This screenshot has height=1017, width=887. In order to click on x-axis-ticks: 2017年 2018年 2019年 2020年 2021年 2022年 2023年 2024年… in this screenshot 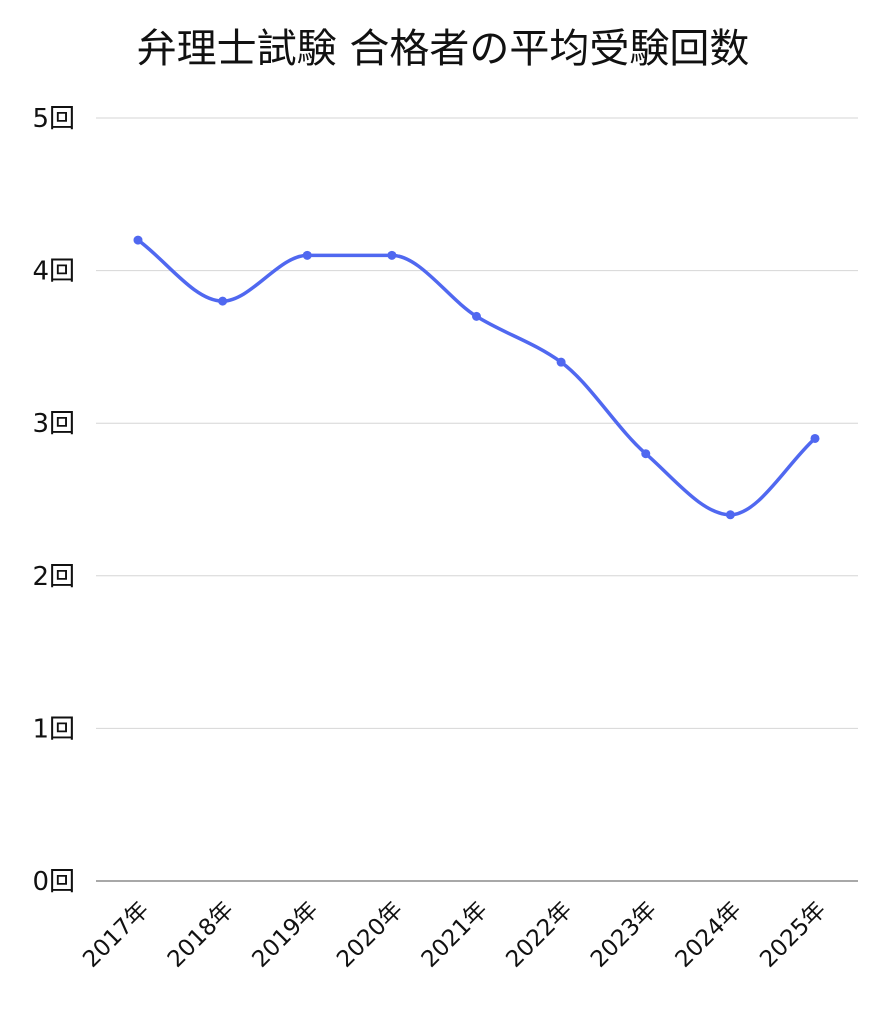, I will do `click(454, 935)`.